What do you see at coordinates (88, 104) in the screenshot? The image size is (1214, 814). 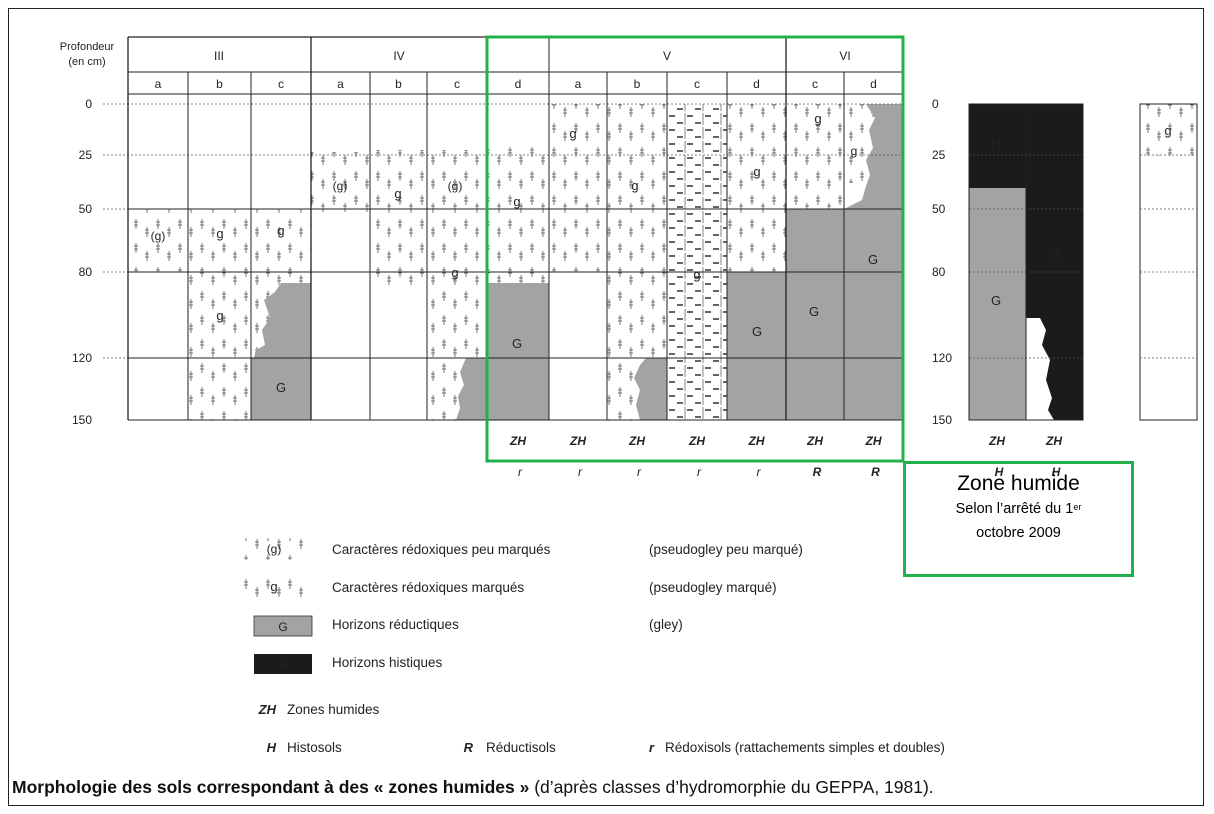 I see `depth-tick: 0` at bounding box center [88, 104].